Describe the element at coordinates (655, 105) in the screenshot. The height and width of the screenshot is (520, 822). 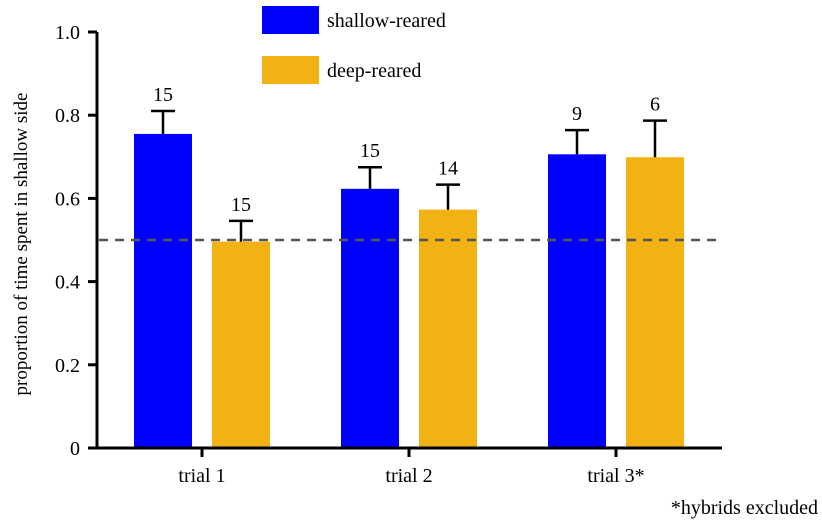
I see `sample-size-label: 6` at that location.